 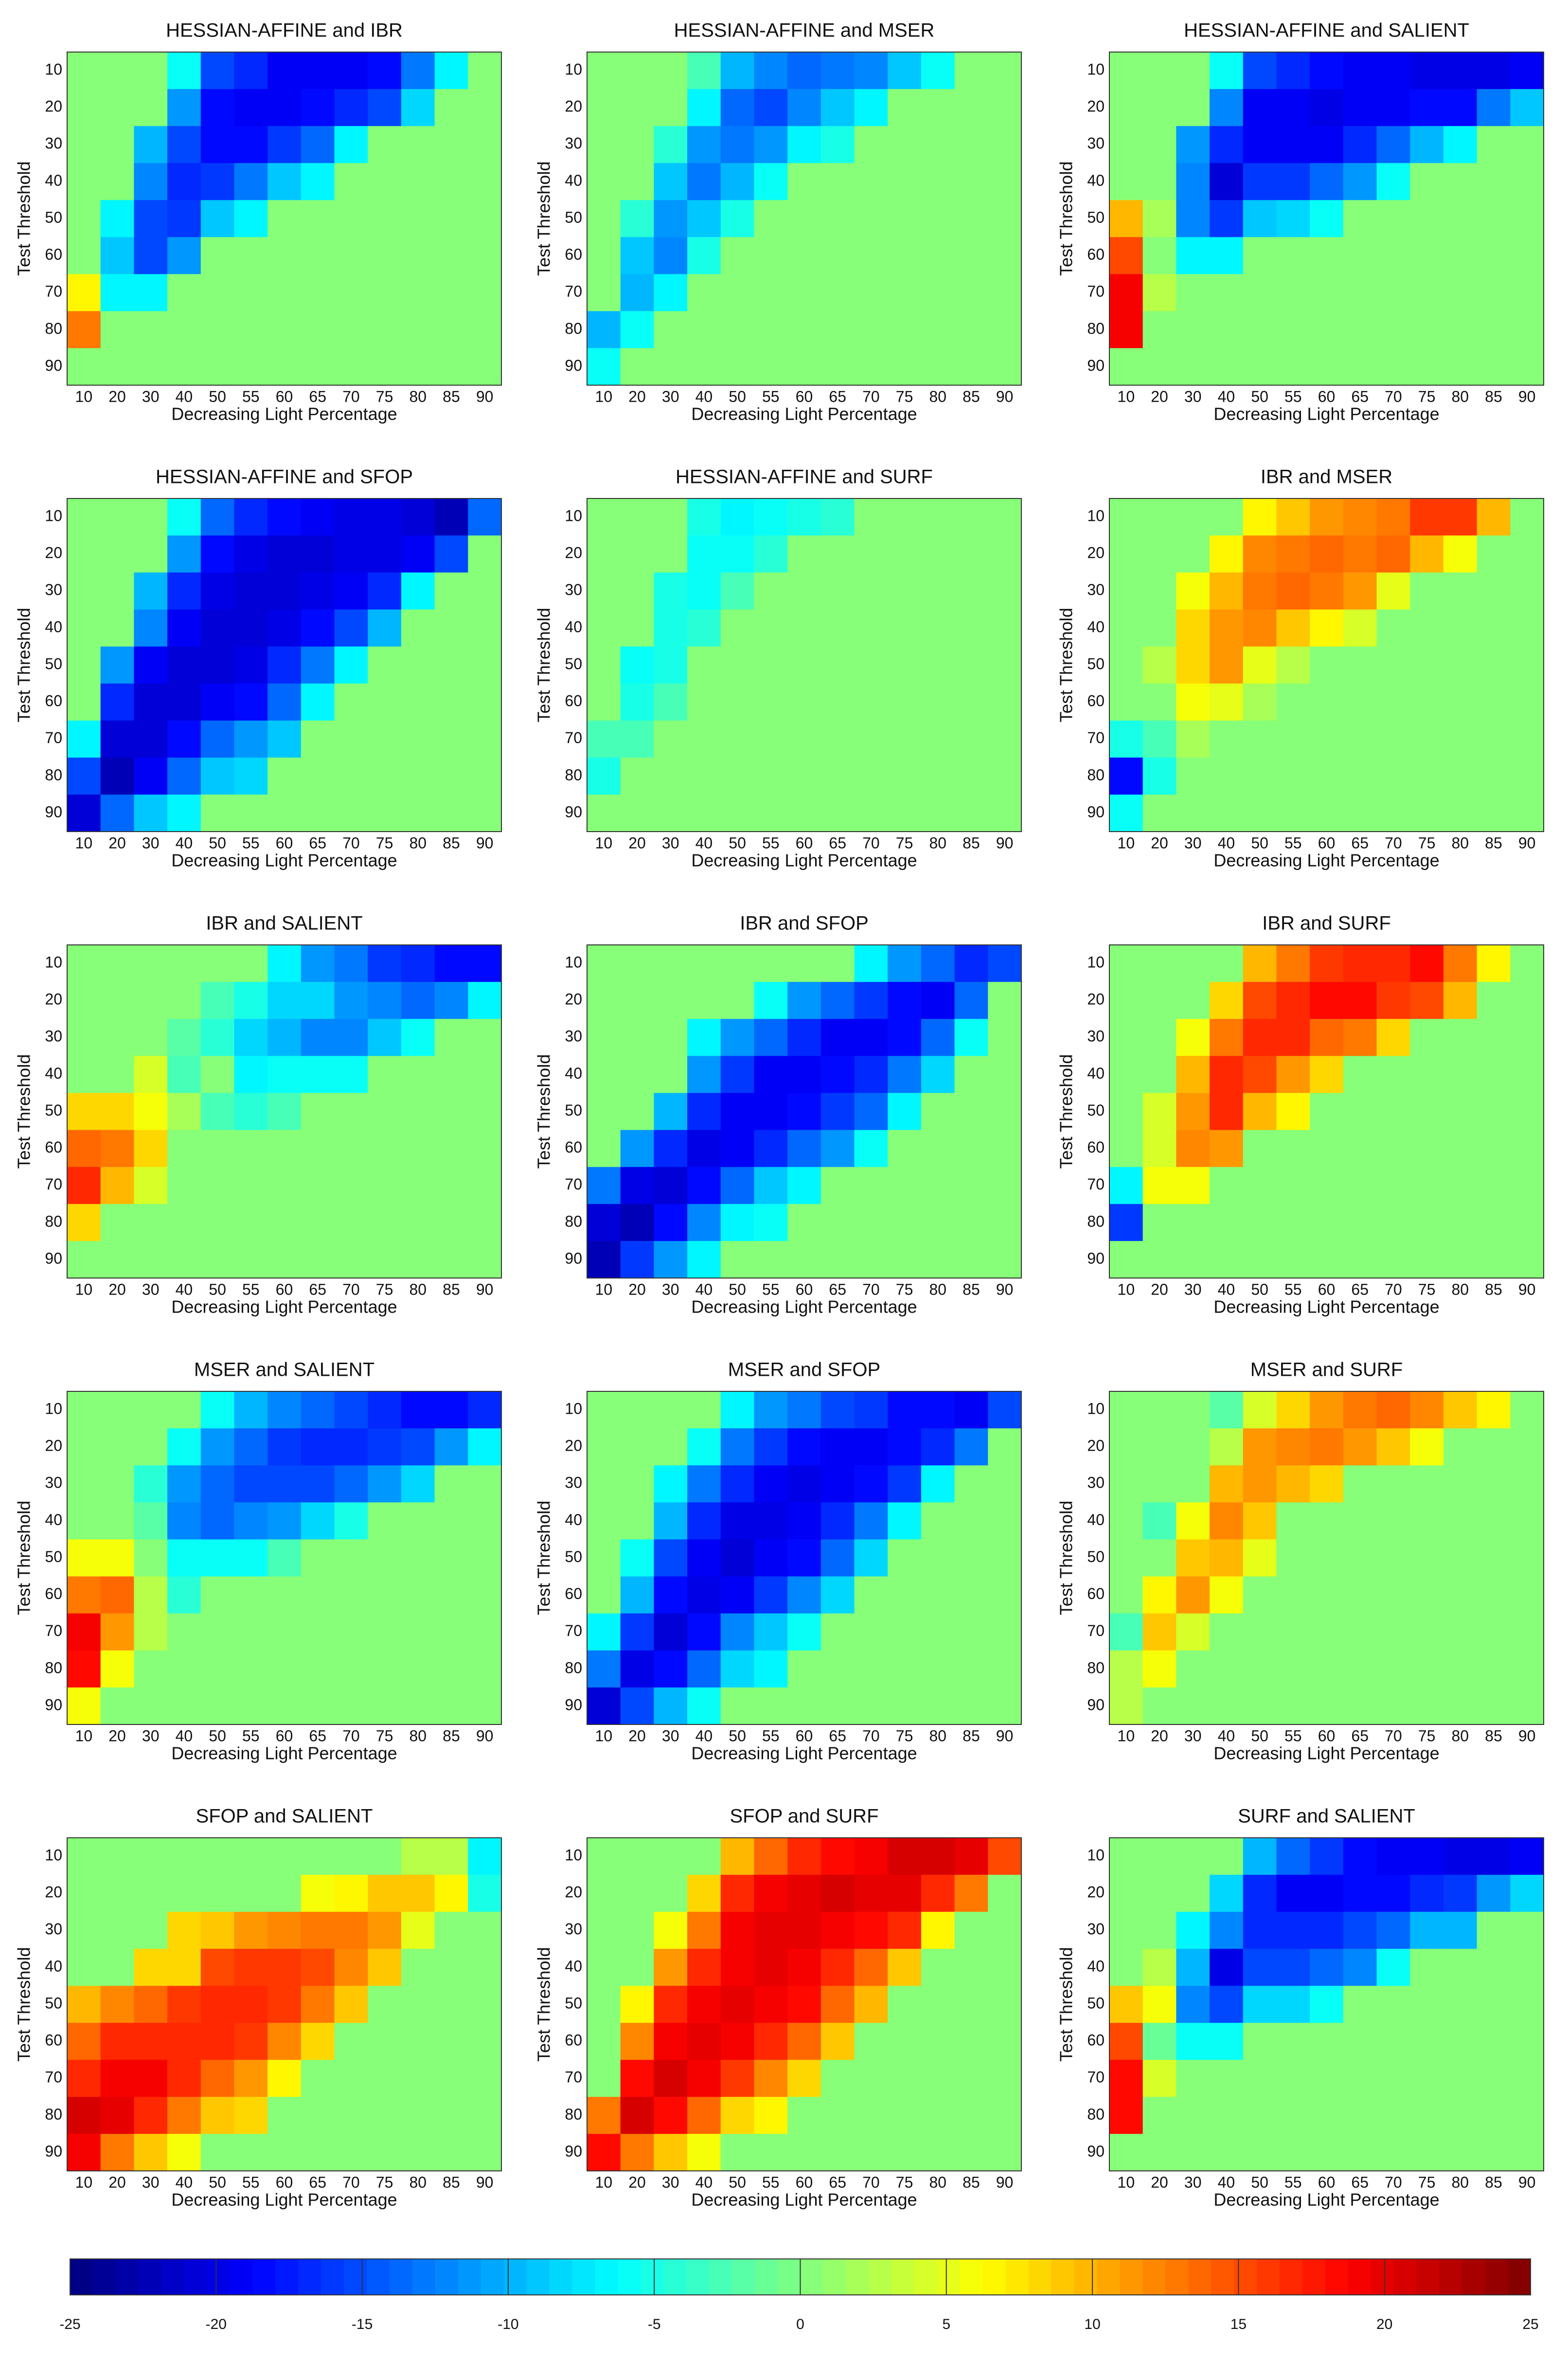 What do you see at coordinates (573, 1855) in the screenshot?
I see `y-tick-label: 10` at bounding box center [573, 1855].